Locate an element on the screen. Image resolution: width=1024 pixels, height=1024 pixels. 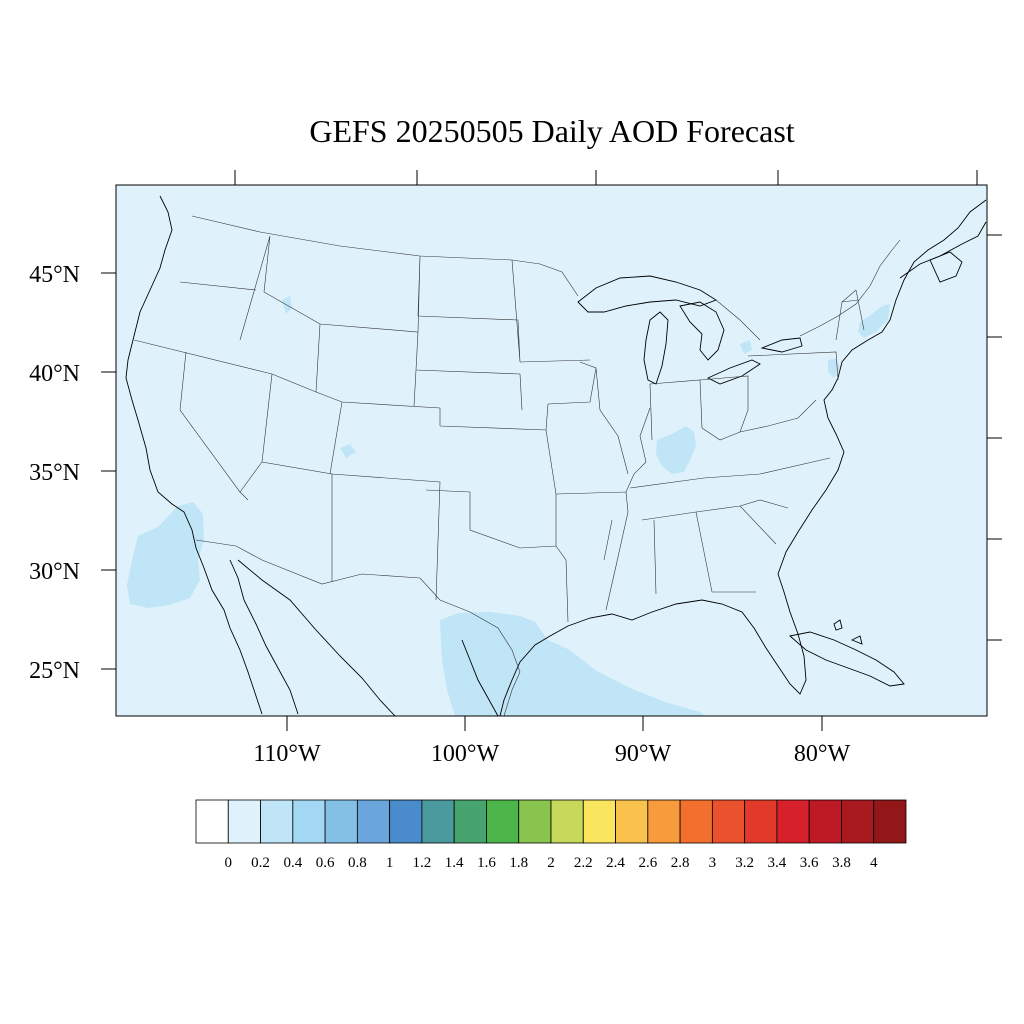
colorbar-tick-label: 1.6 is located at coordinates (486, 863).